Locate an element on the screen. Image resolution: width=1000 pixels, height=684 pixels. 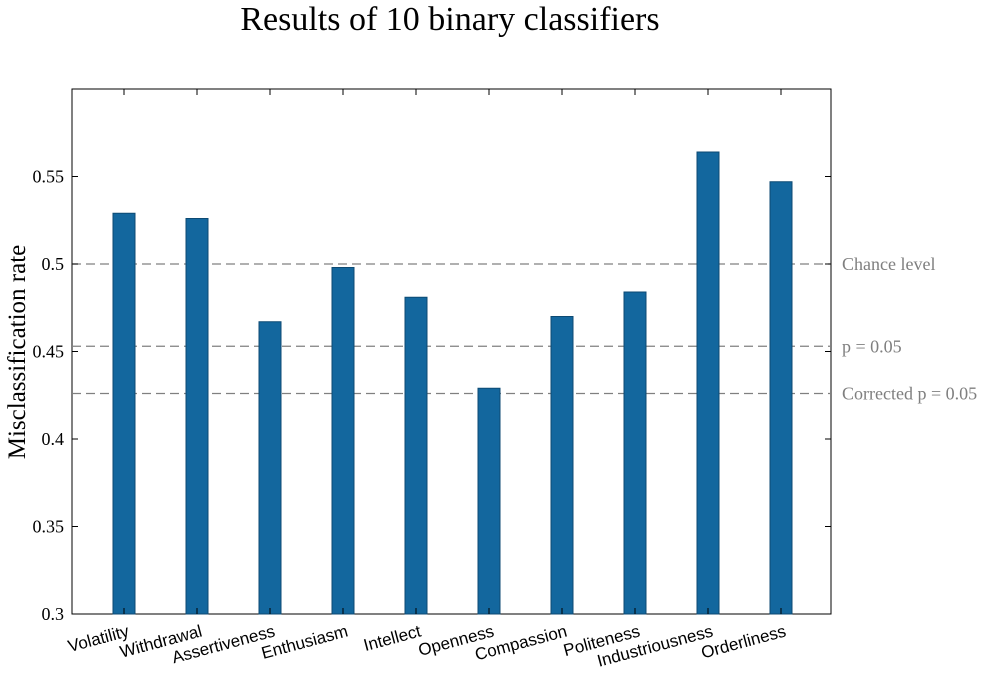
y-tick-label: 0.5 is located at coordinates (53, 264).